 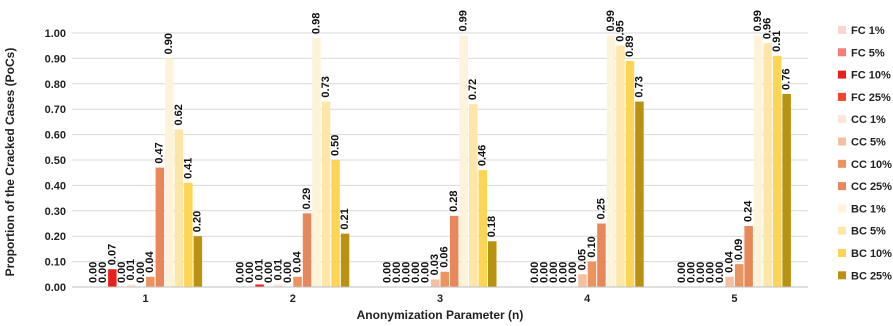 What do you see at coordinates (492, 226) in the screenshot?
I see `data-label: 0.18` at bounding box center [492, 226].